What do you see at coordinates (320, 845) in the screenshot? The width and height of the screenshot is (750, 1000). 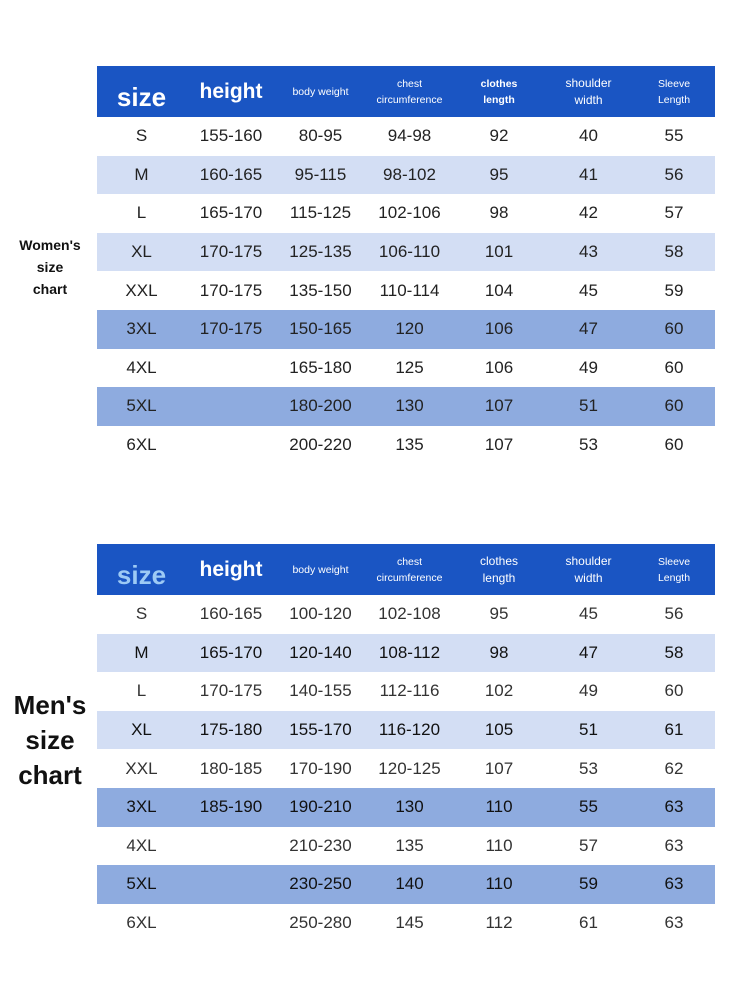 I see `cell-body-weight: 210-230` at bounding box center [320, 845].